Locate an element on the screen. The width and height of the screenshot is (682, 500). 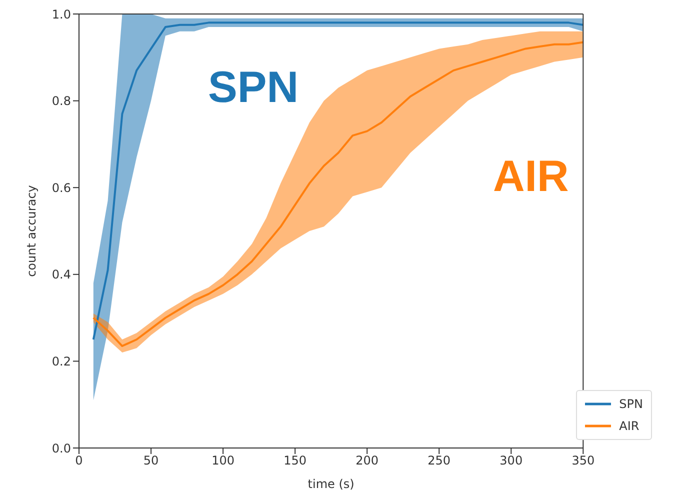
y-tick-label: 0.4 is located at coordinates (61, 275).